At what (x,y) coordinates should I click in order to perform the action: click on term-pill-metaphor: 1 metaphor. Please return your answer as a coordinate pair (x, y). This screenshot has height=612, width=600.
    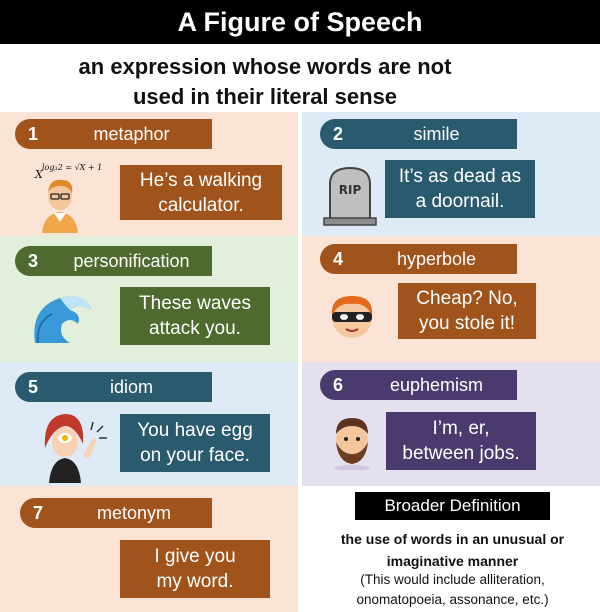
    Looking at the image, I should click on (113, 134).